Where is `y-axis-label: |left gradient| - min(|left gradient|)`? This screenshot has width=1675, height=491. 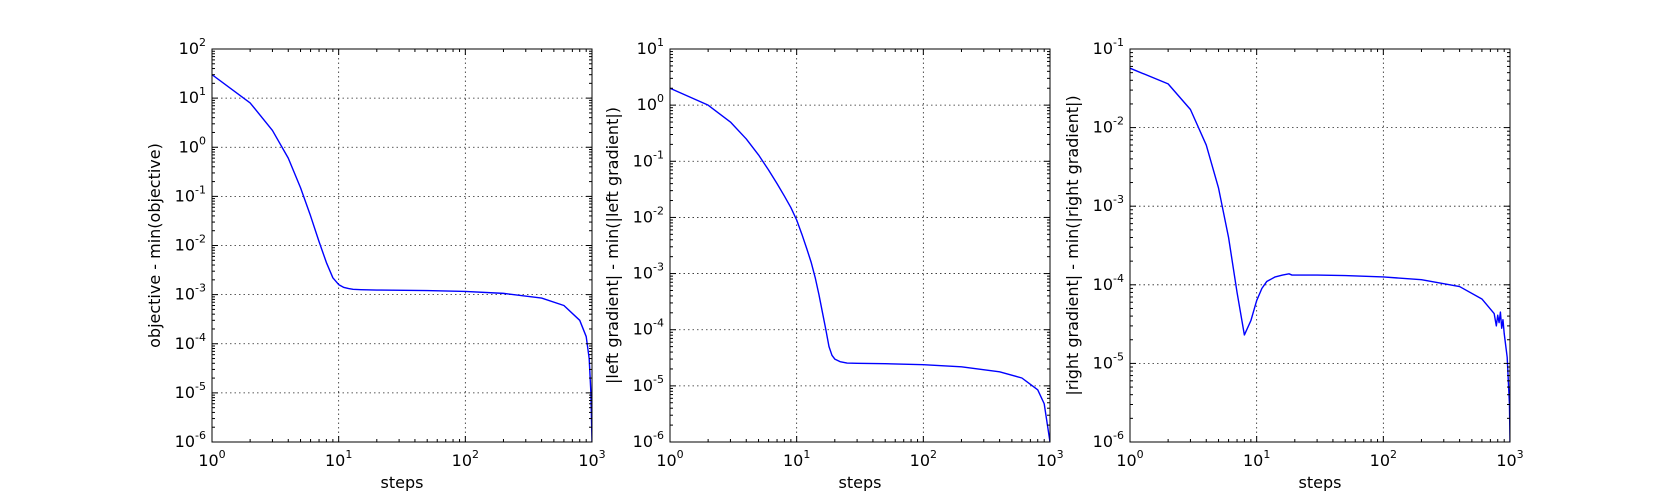 y-axis-label: |left gradient| - min(|left gradient|) is located at coordinates (612, 245).